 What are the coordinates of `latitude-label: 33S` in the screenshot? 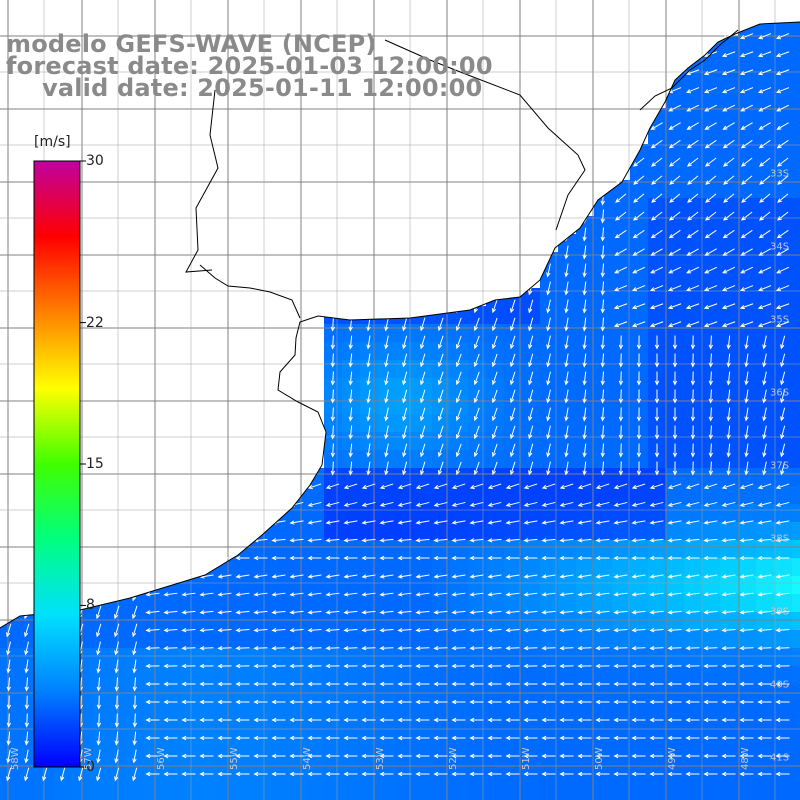 It's located at (780, 174).